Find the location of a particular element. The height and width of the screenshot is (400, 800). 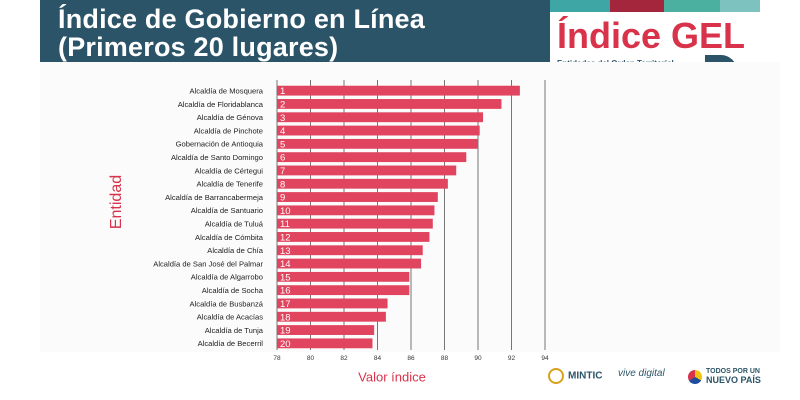

vive-digital-logo: vive digital is located at coordinates (641, 373).